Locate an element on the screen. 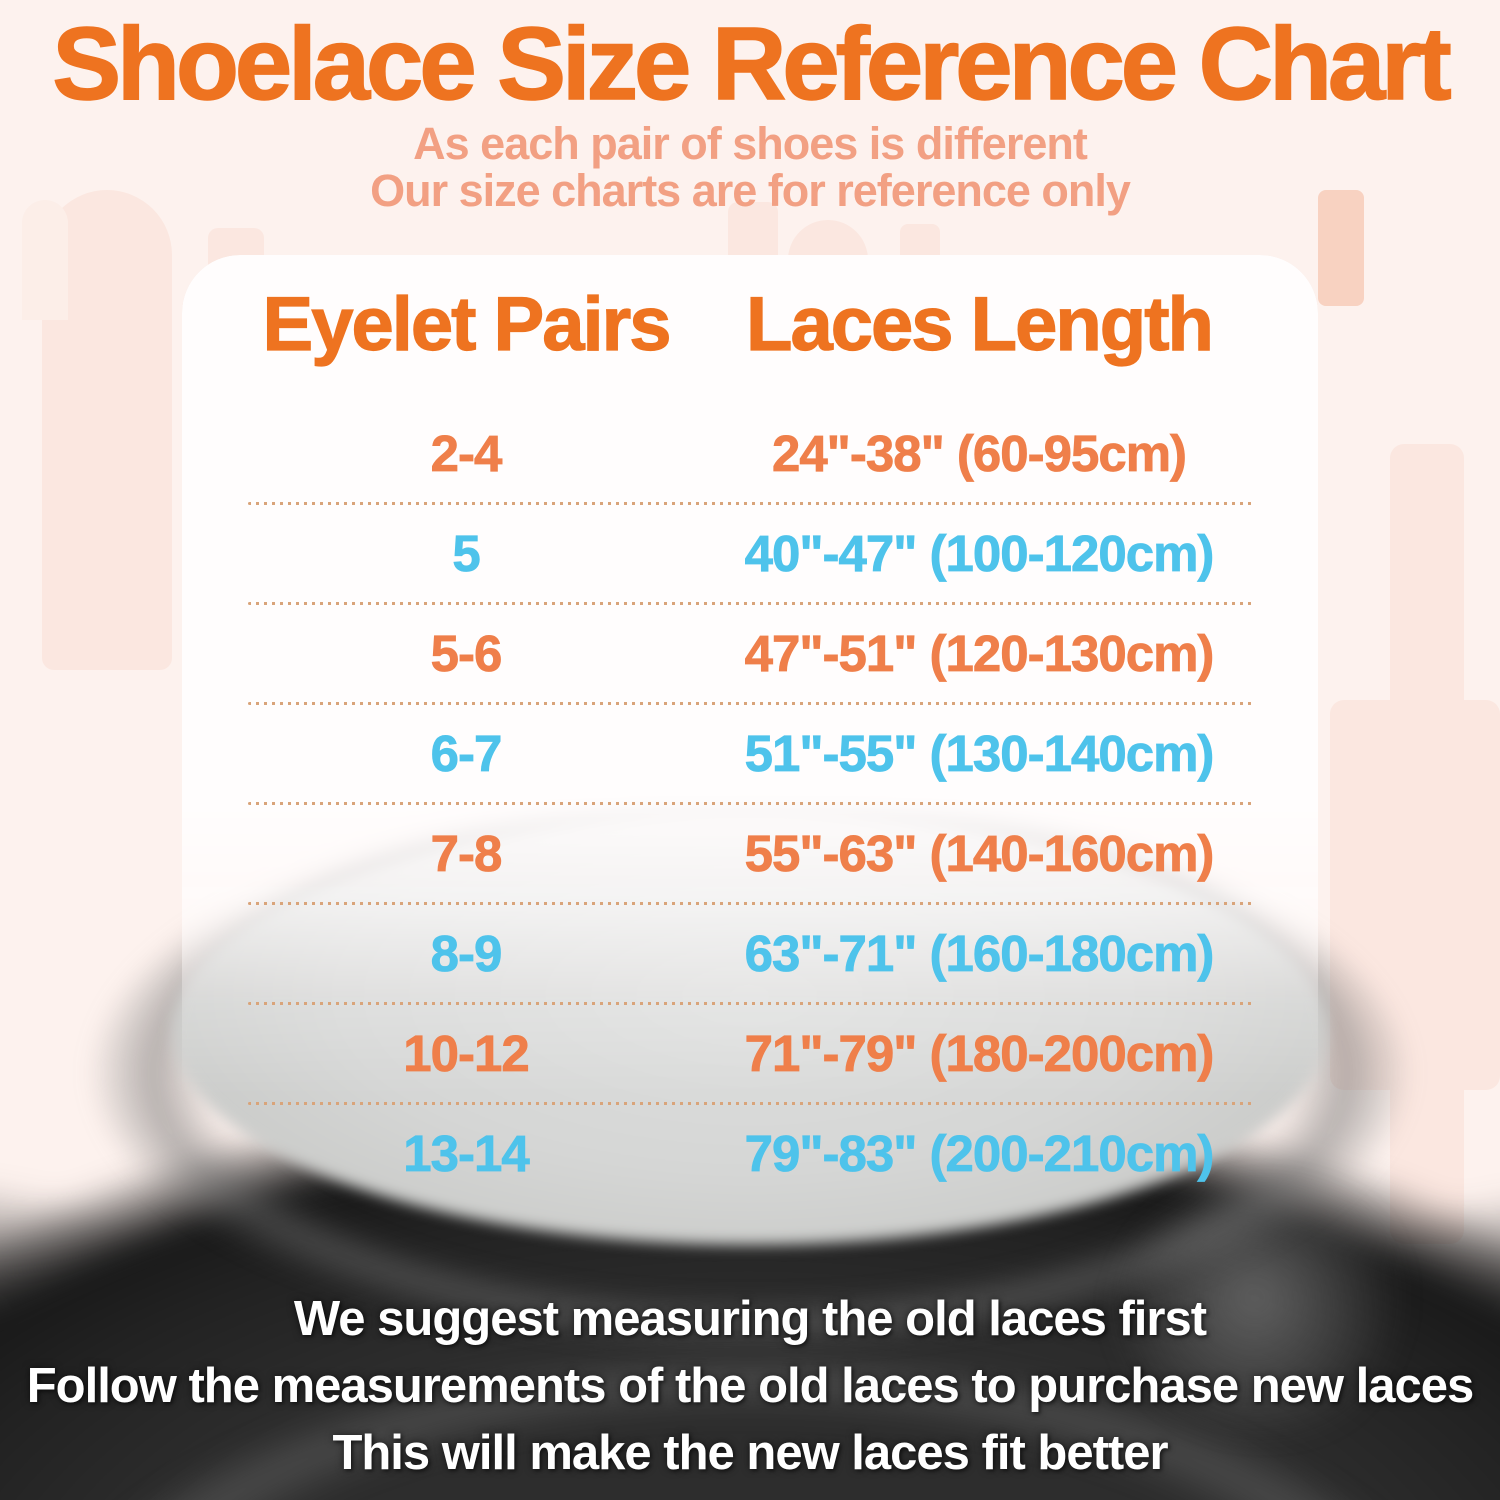 The image size is (1500, 1500). table-row: 13-14 79"-83" (200-210cm) is located at coordinates (750, 1153).